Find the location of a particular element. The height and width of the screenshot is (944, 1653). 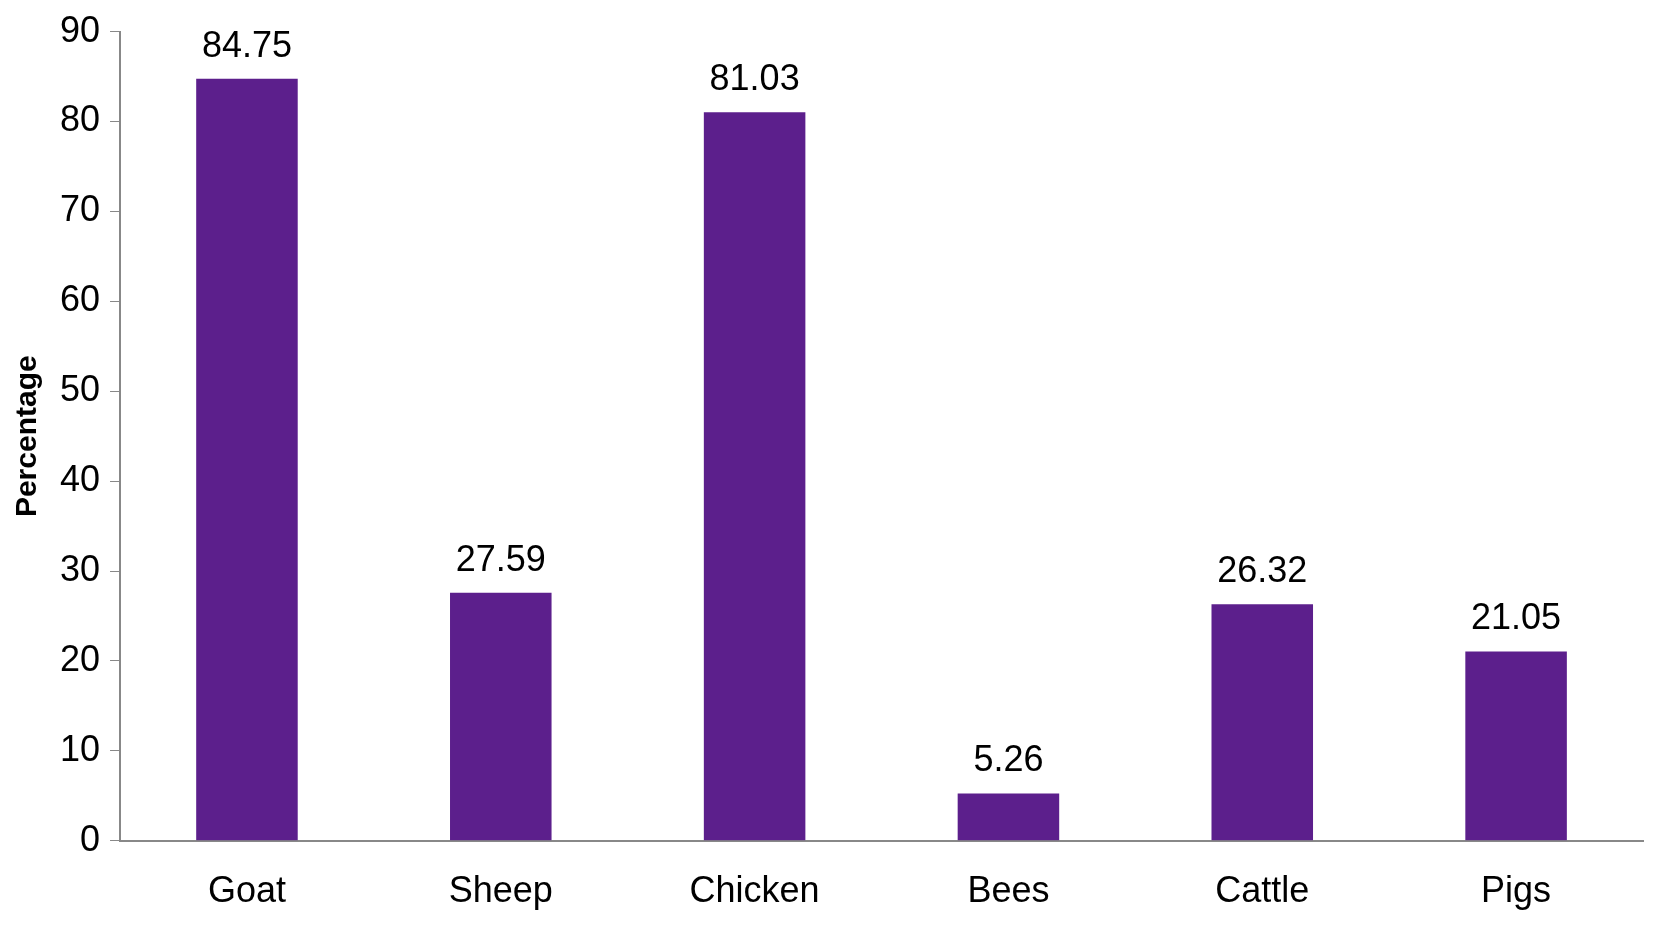

y-tick-label: 30 is located at coordinates (80, 568).